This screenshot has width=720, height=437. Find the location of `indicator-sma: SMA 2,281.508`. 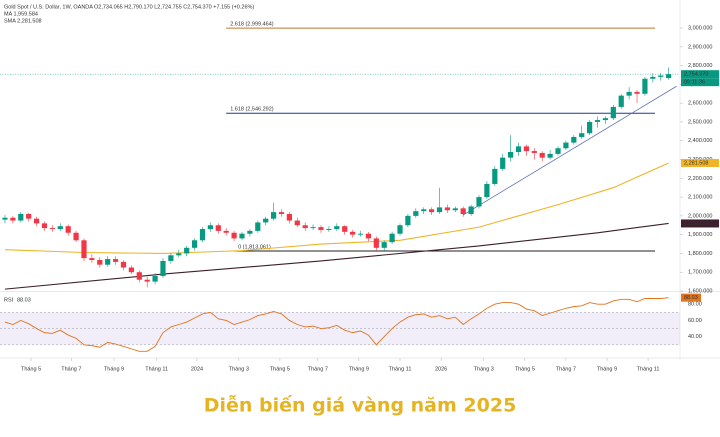

indicator-sma: SMA 2,281.508 is located at coordinates (23, 21).